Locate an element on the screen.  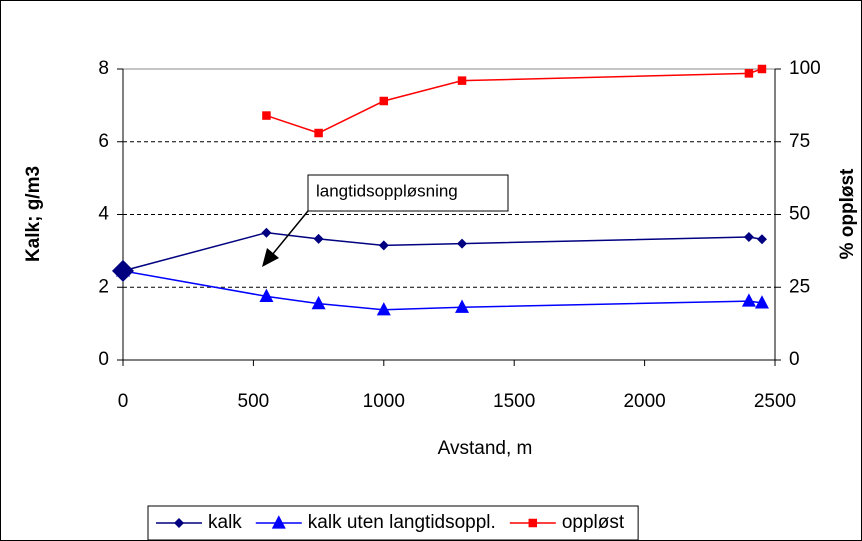
x-tick-label: 2500 is located at coordinates (775, 401).